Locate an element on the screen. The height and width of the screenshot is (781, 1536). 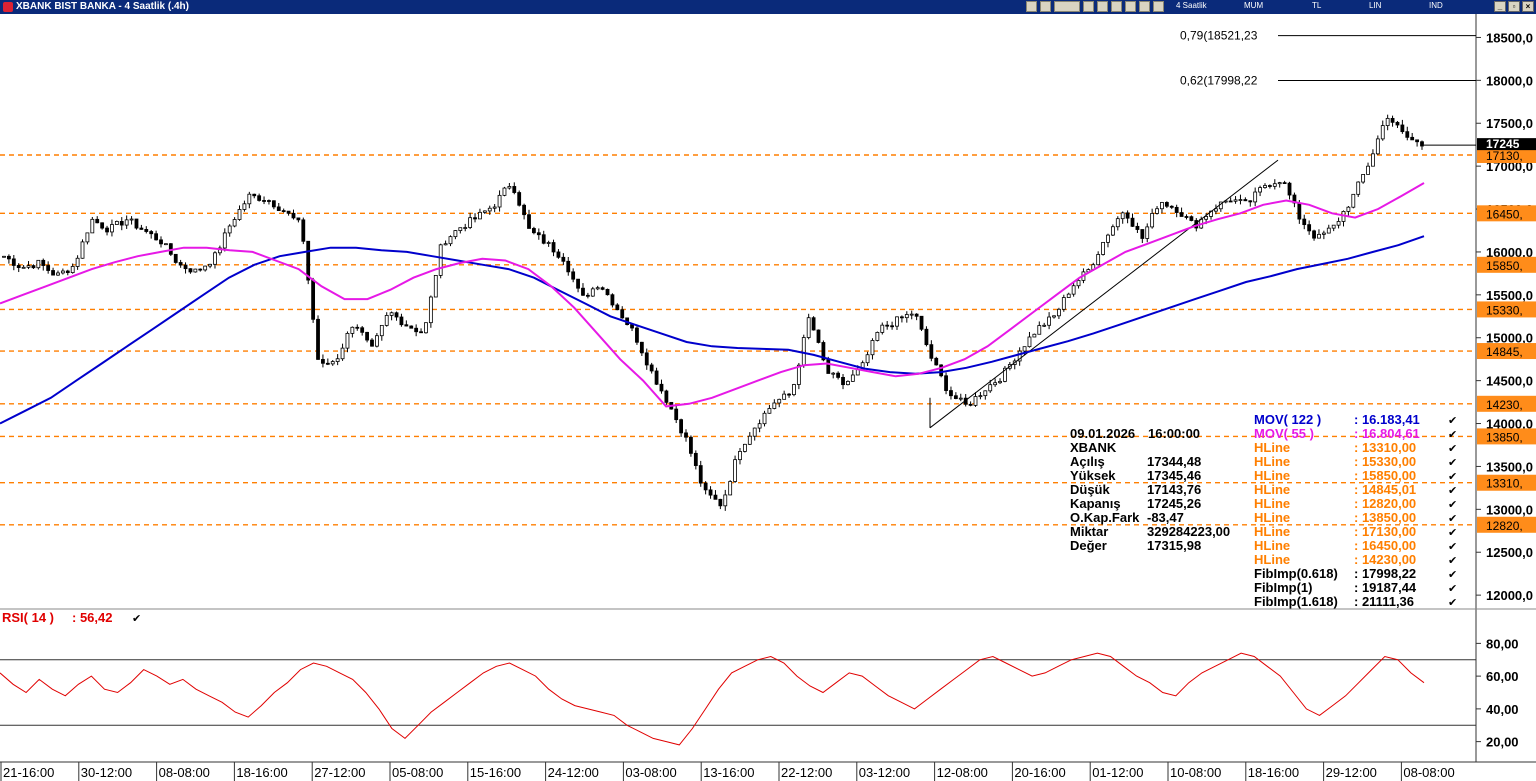
legend-label: FibImp(0.618) is located at coordinates (1296, 573).